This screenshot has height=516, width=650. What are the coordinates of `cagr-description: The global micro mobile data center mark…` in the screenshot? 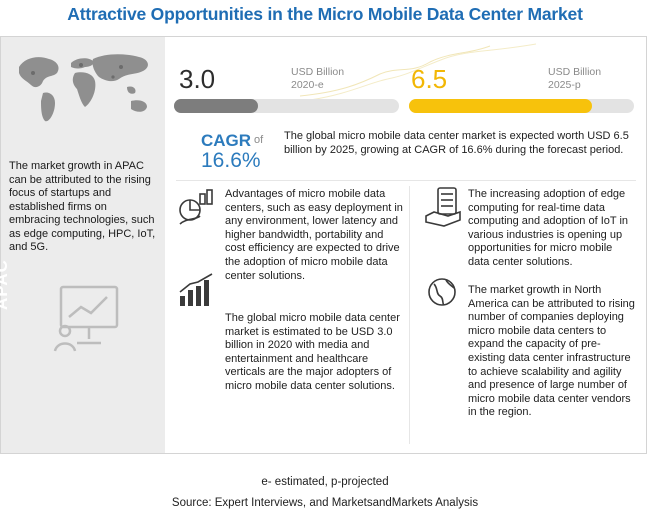 It's located at (456, 143).